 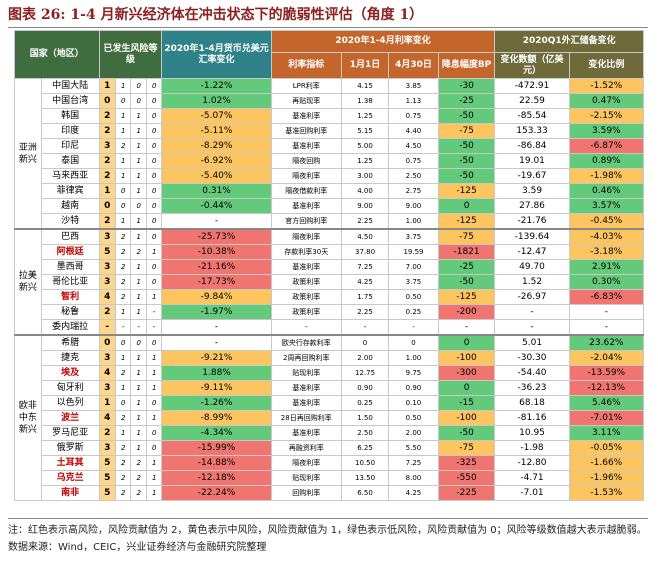 What do you see at coordinates (606, 282) in the screenshot?
I see `reserve-ratio: 0.30%` at bounding box center [606, 282].